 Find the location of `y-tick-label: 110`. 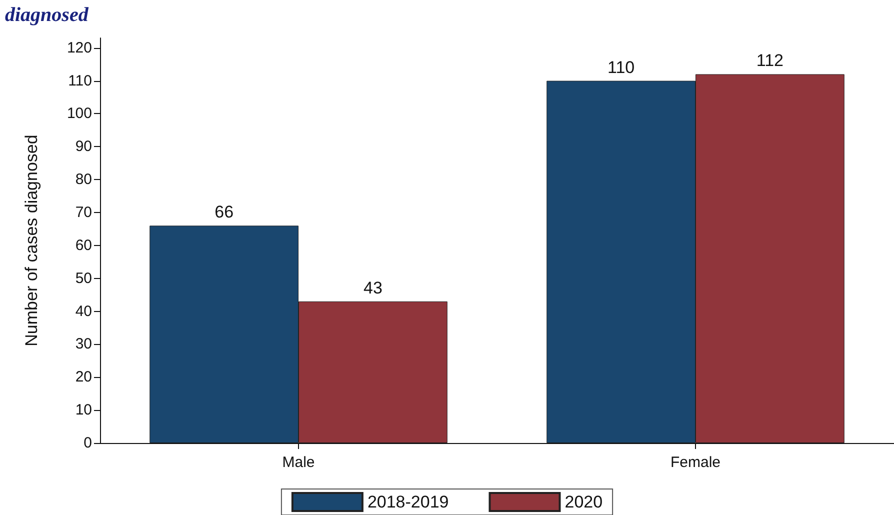

y-tick-label: 110 is located at coordinates (80, 81).